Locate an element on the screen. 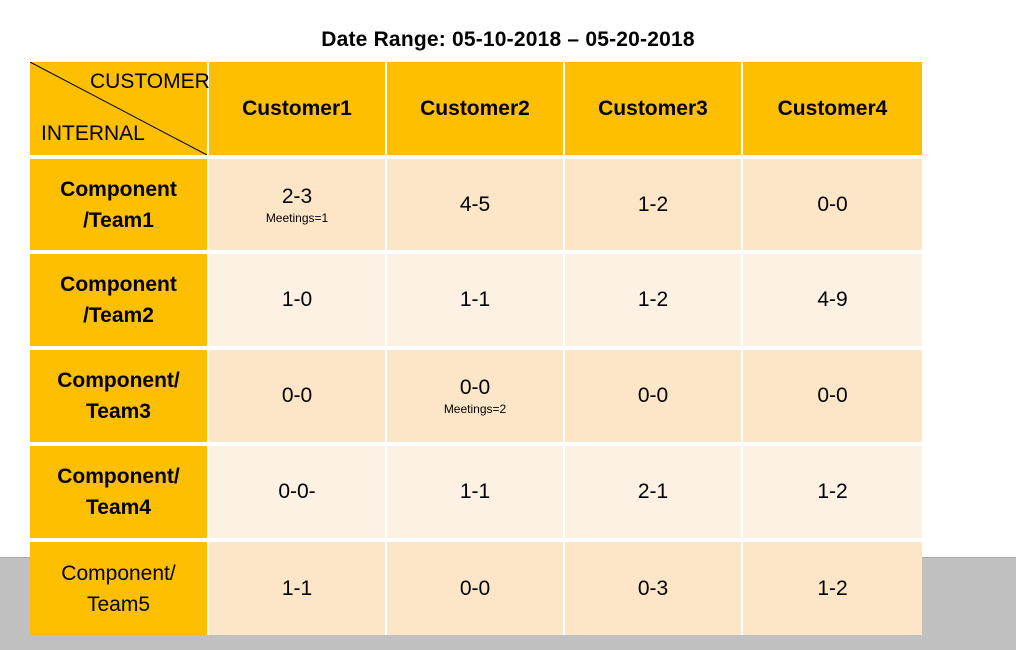 This screenshot has width=1016, height=650. column-header-customer4: Customer4 is located at coordinates (832, 108).